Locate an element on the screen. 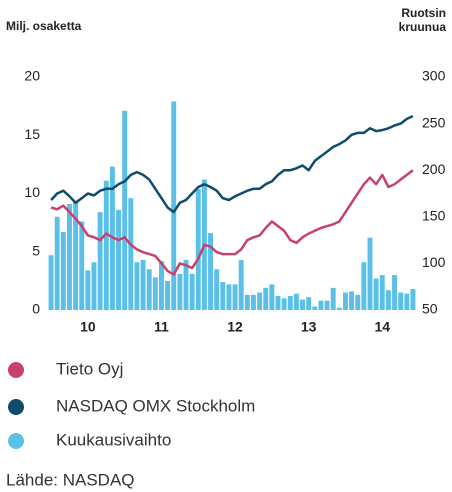 The image size is (452, 492). y2-tick-label: 100 is located at coordinates (434, 262).